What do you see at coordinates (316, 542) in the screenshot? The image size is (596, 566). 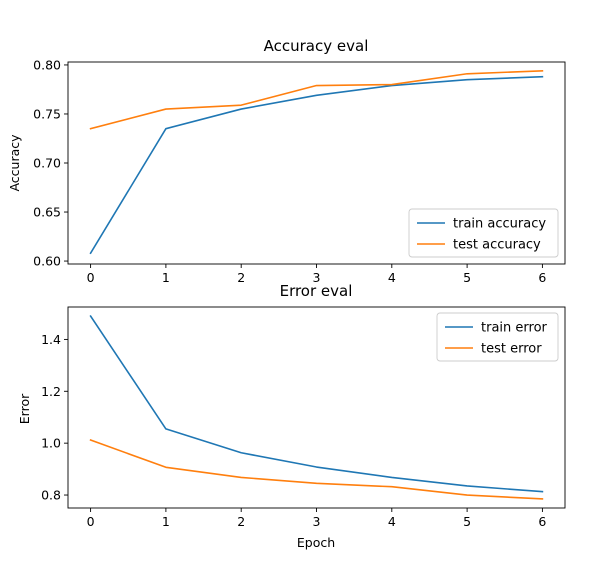 I see `x-axis-label: Epoch` at bounding box center [316, 542].